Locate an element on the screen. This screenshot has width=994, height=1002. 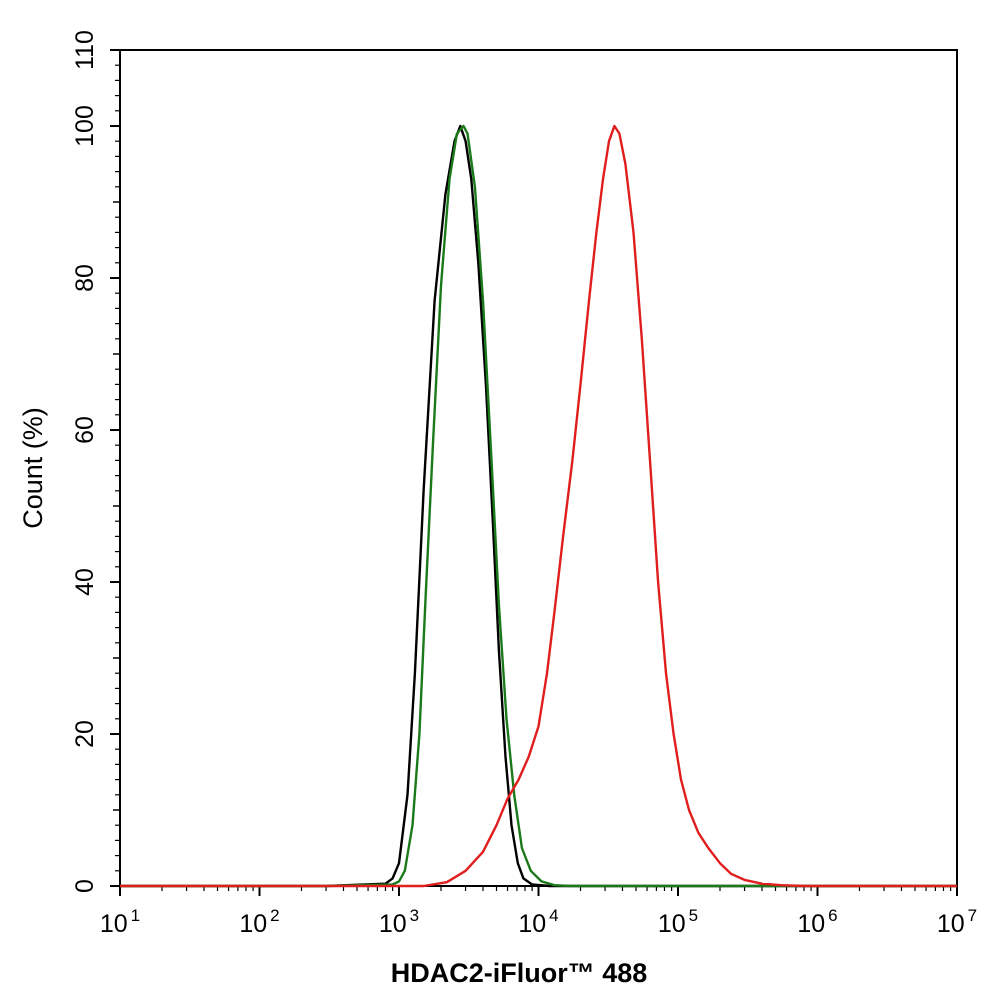
x-axis-ticks: 10 1 10 2 10 3 10 4 10 5 10 6 10 7 is located at coordinates (538, 912).